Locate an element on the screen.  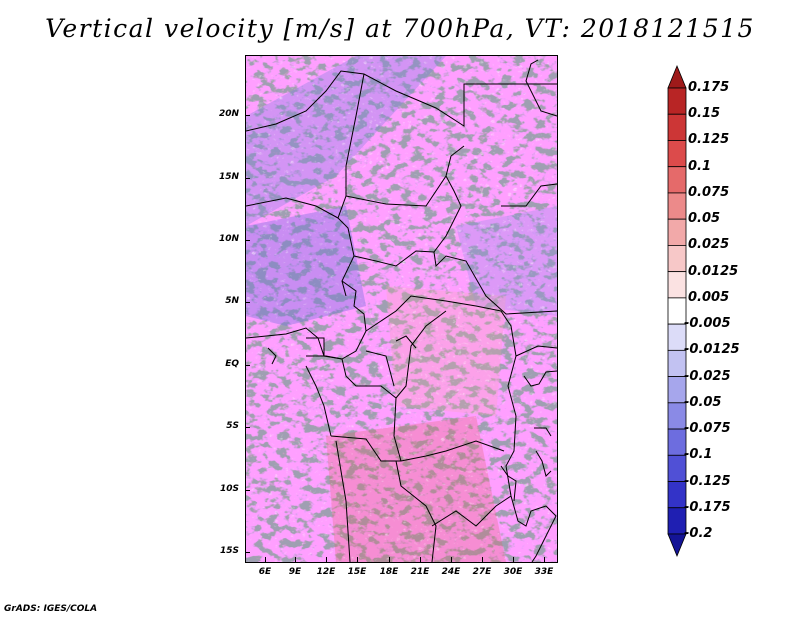
colorbar-tick-label: -0.075 is located at coordinates (707, 429).